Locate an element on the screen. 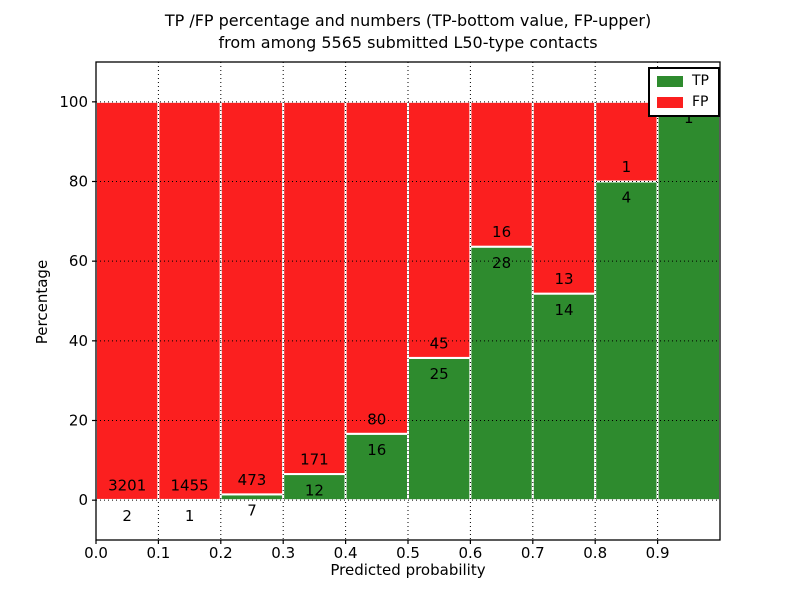 The image size is (800, 600). y-axis-label: Percentage is located at coordinates (42, 302).